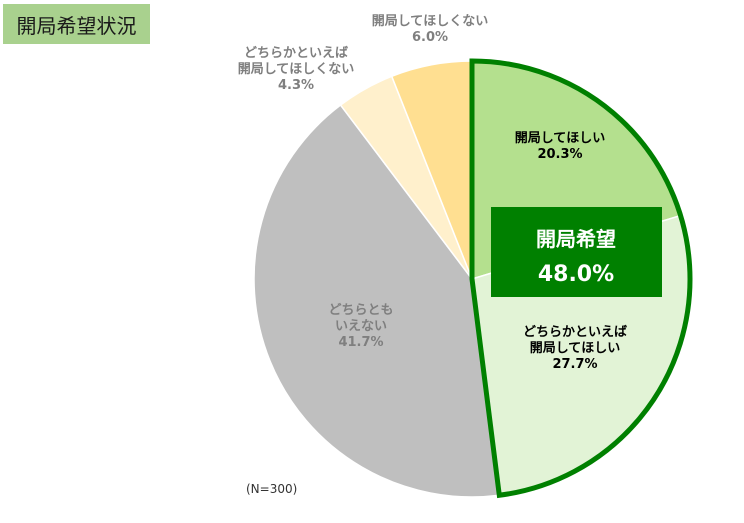 The image size is (744, 523). What do you see at coordinates (296, 69) in the screenshot?
I see `slice-label-rather-not-want: 開局してほしくない` at bounding box center [296, 69].